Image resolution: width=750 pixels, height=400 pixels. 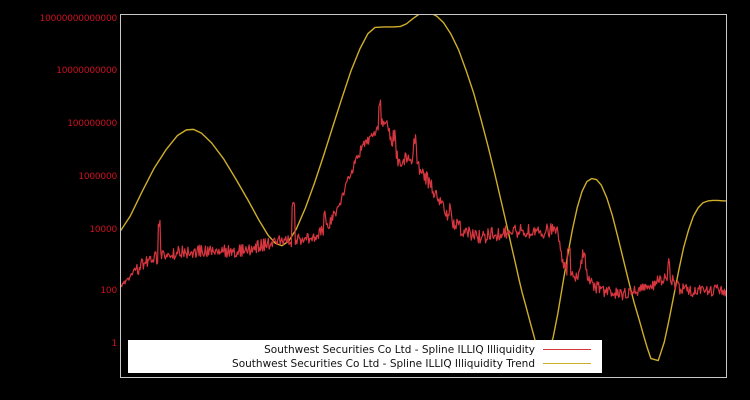 What do you see at coordinates (108, 291) in the screenshot?
I see `y-axis-tick-label: 100` at bounding box center [108, 291].